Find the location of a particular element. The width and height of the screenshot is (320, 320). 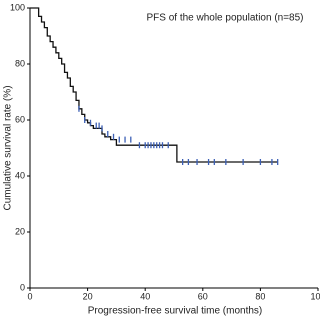

x-tick-label: 20 is located at coordinates (88, 296).